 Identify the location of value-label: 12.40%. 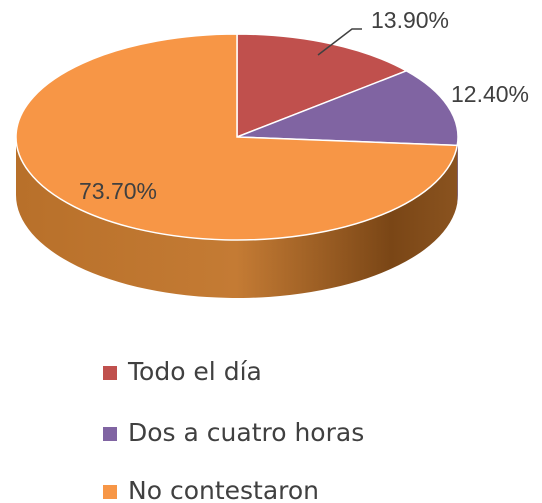
(490, 94).